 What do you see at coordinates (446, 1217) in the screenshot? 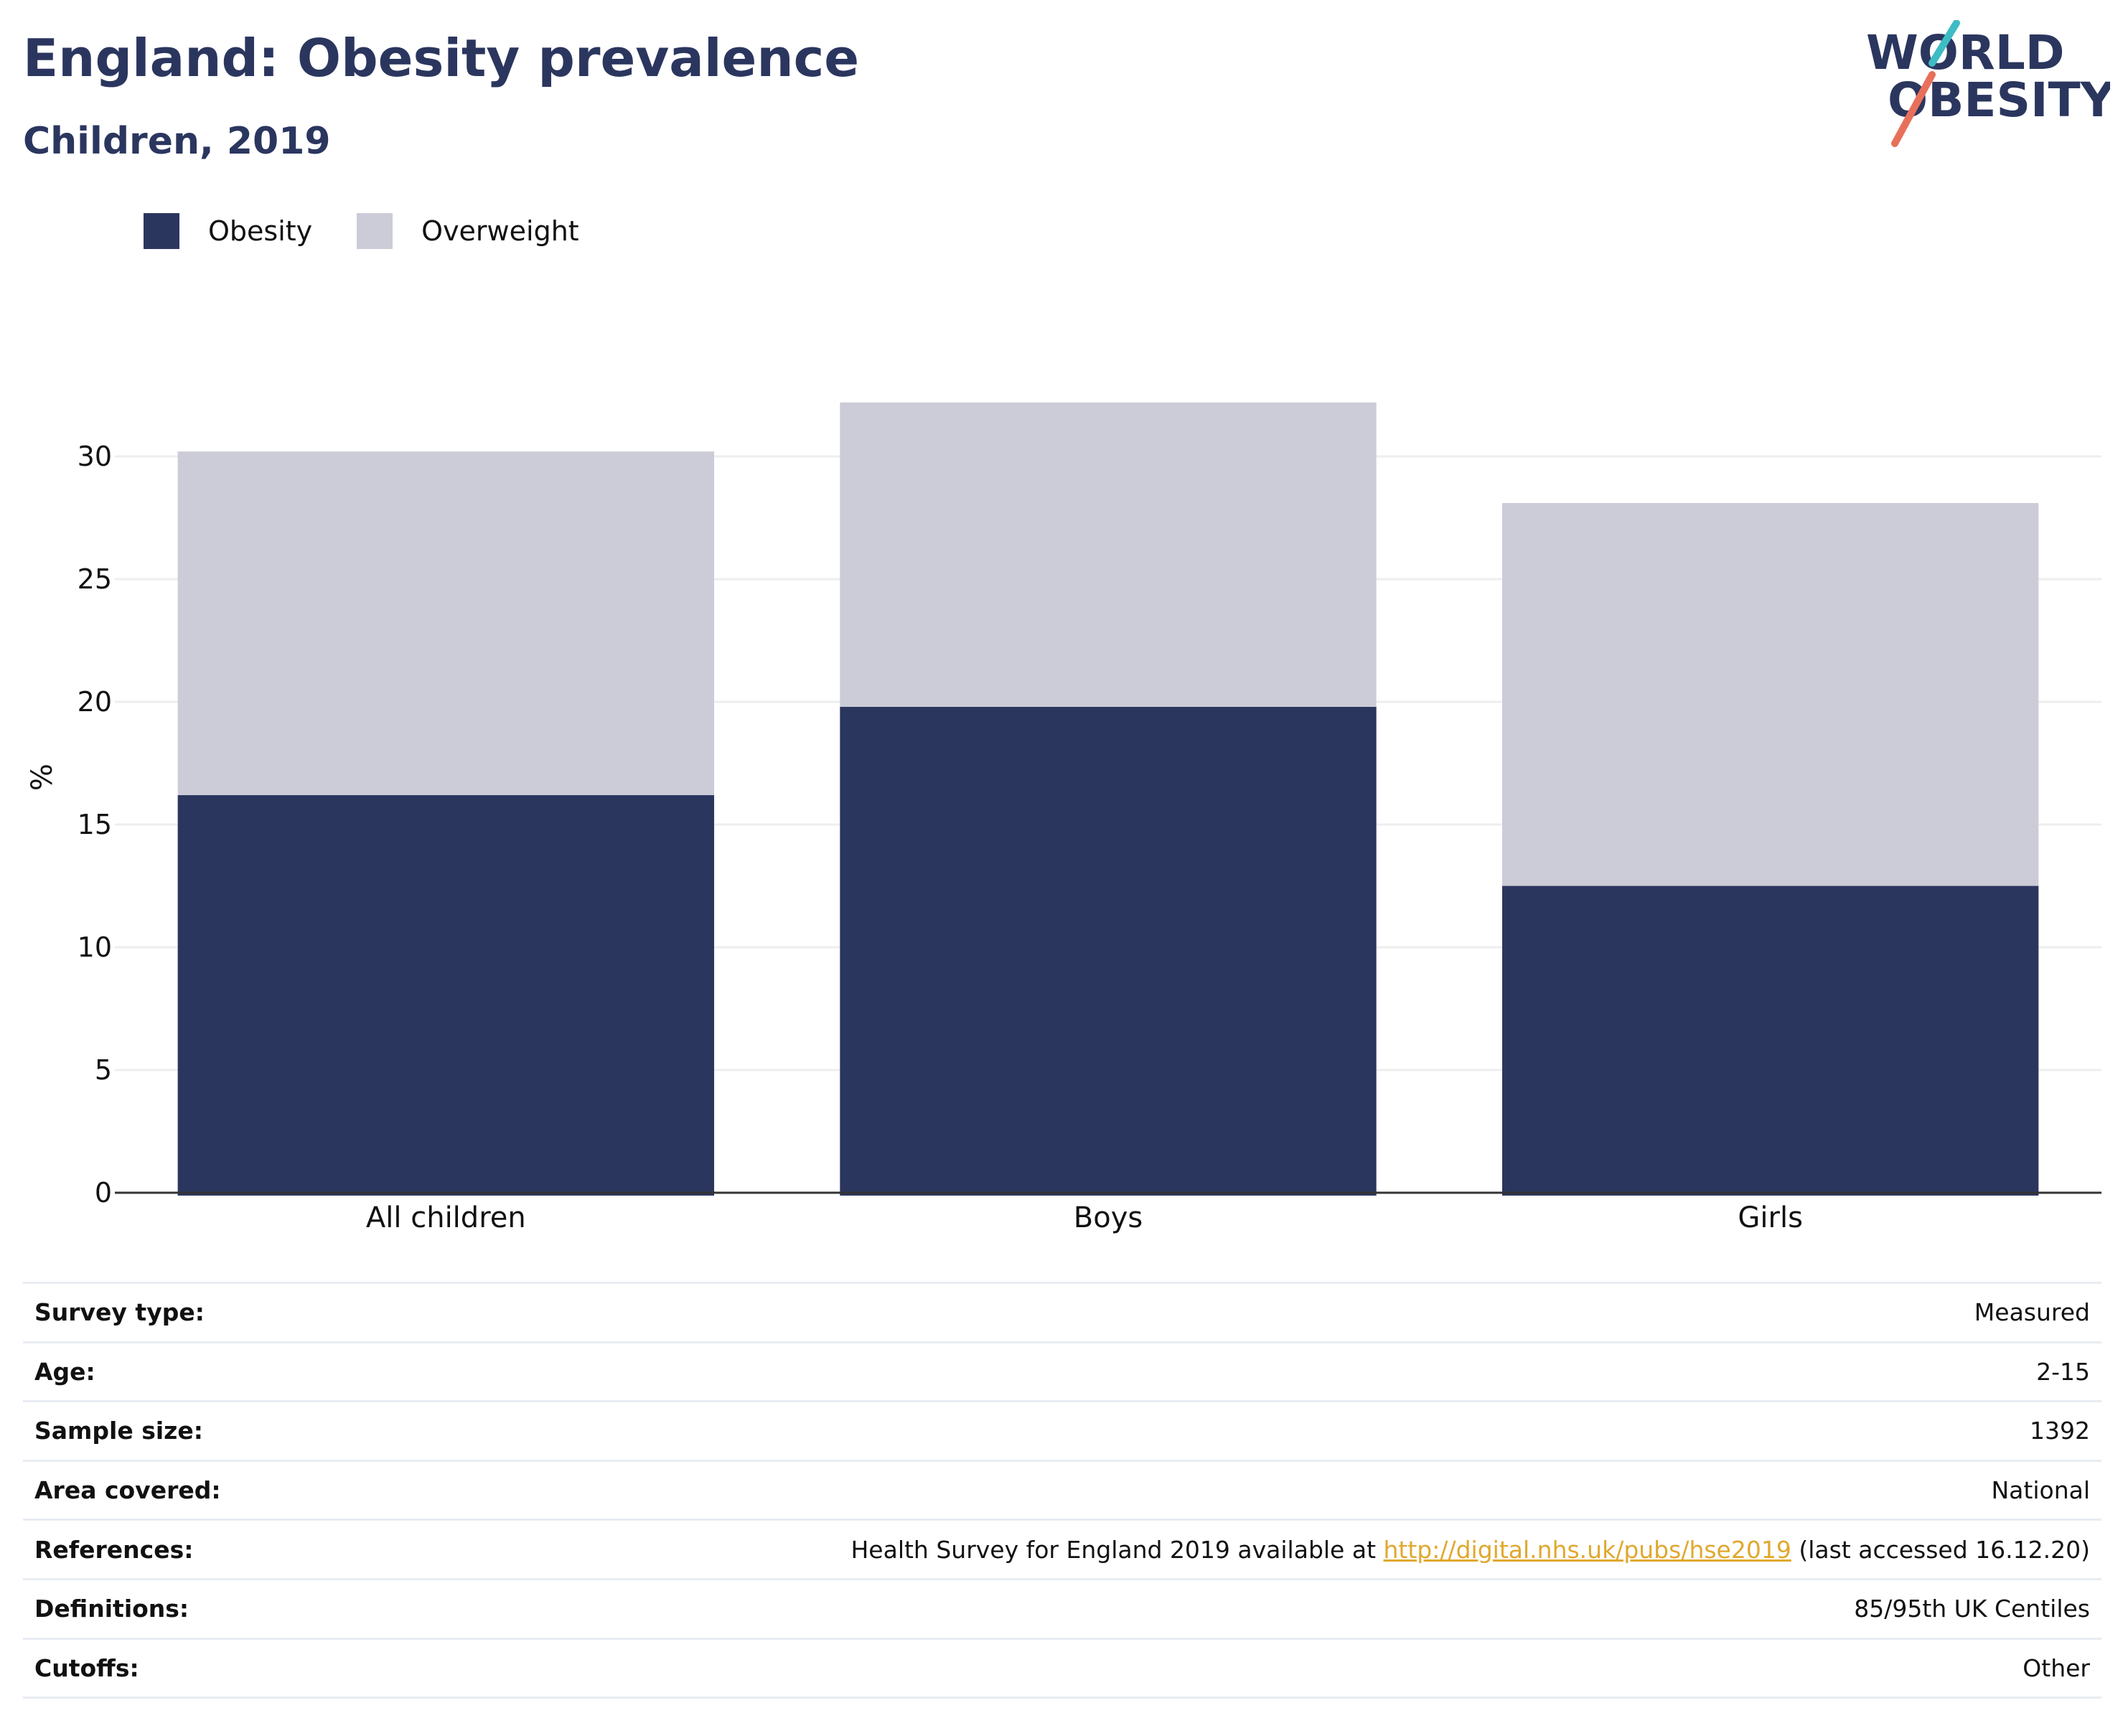
I see `x-tick-label: All children` at bounding box center [446, 1217].